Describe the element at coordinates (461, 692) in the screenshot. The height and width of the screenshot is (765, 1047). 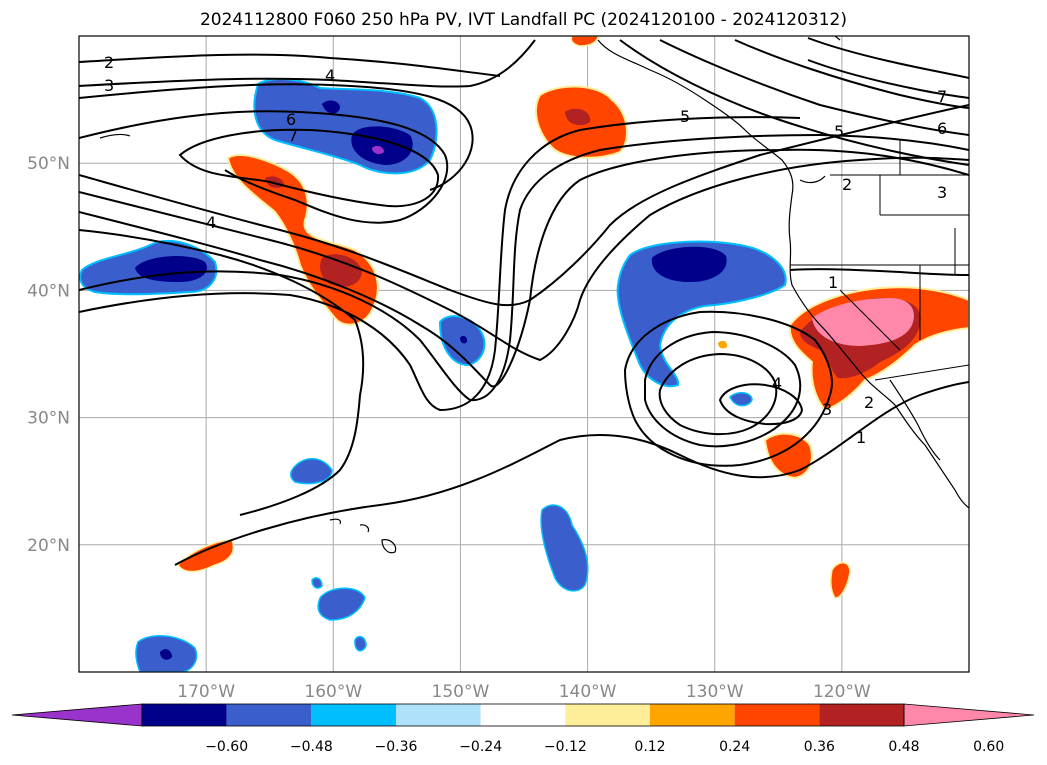
I see `lon-tick-label: 150°W` at that location.